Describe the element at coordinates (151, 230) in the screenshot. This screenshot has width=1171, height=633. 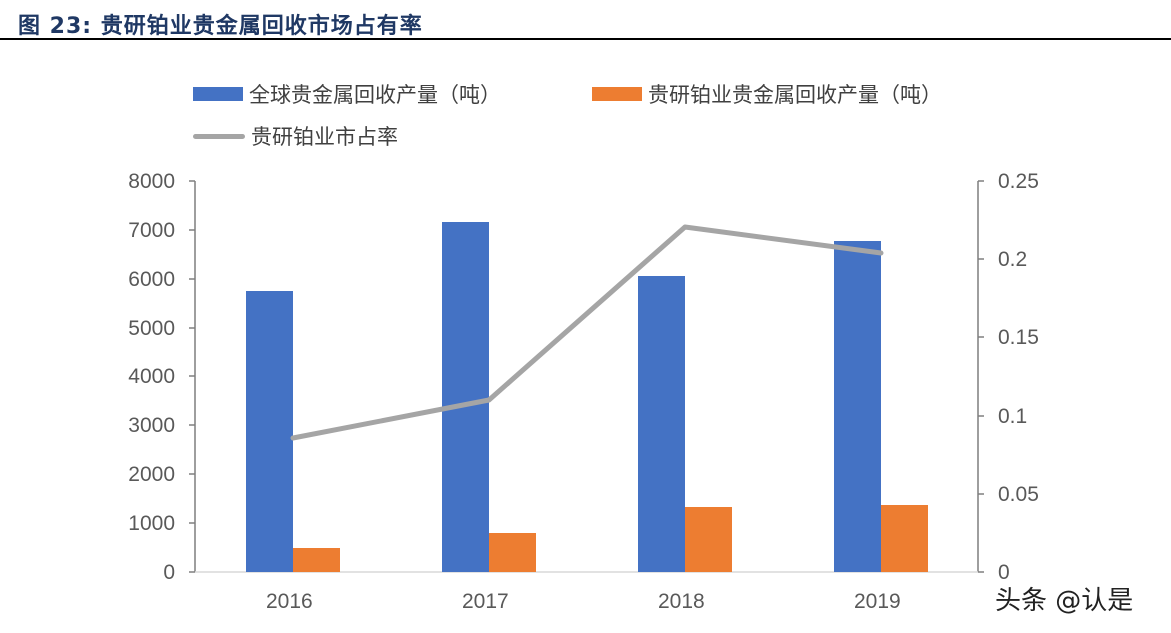
I see `left-tick: 7000` at that location.